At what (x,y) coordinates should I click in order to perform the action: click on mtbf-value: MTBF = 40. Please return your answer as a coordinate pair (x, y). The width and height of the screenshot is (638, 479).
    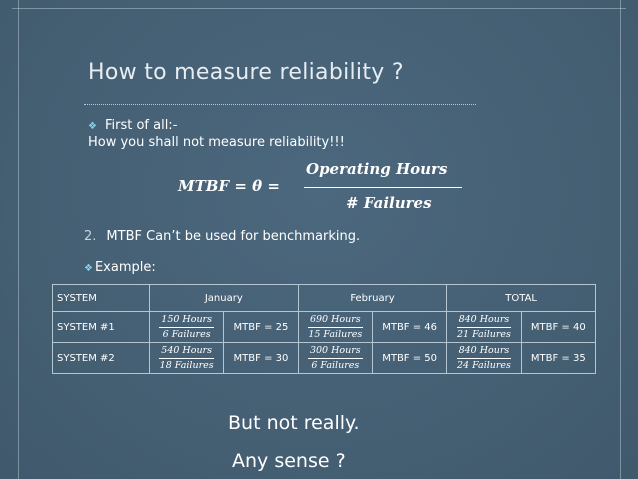
    Looking at the image, I should click on (558, 327).